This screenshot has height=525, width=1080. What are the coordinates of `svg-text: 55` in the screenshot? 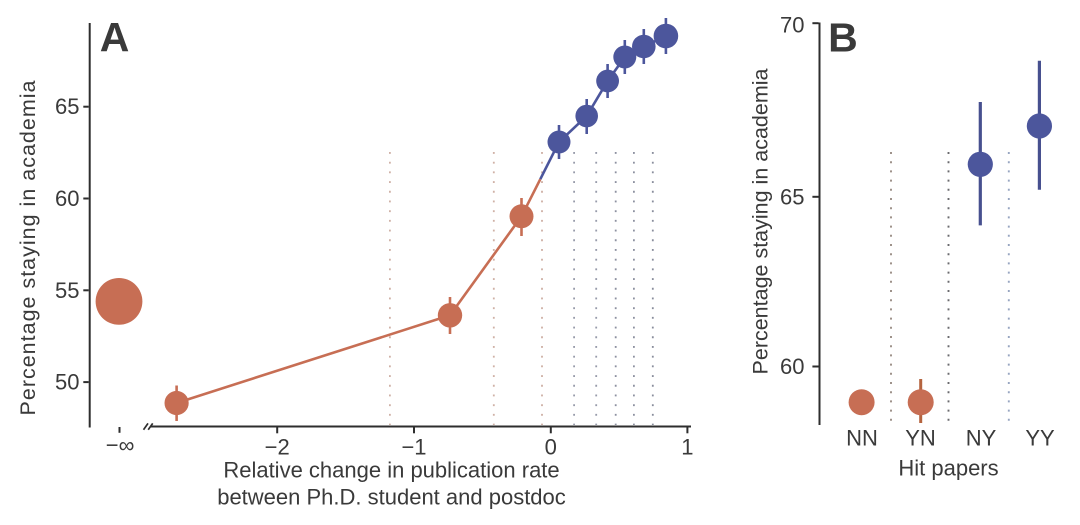 It's located at (67, 290).